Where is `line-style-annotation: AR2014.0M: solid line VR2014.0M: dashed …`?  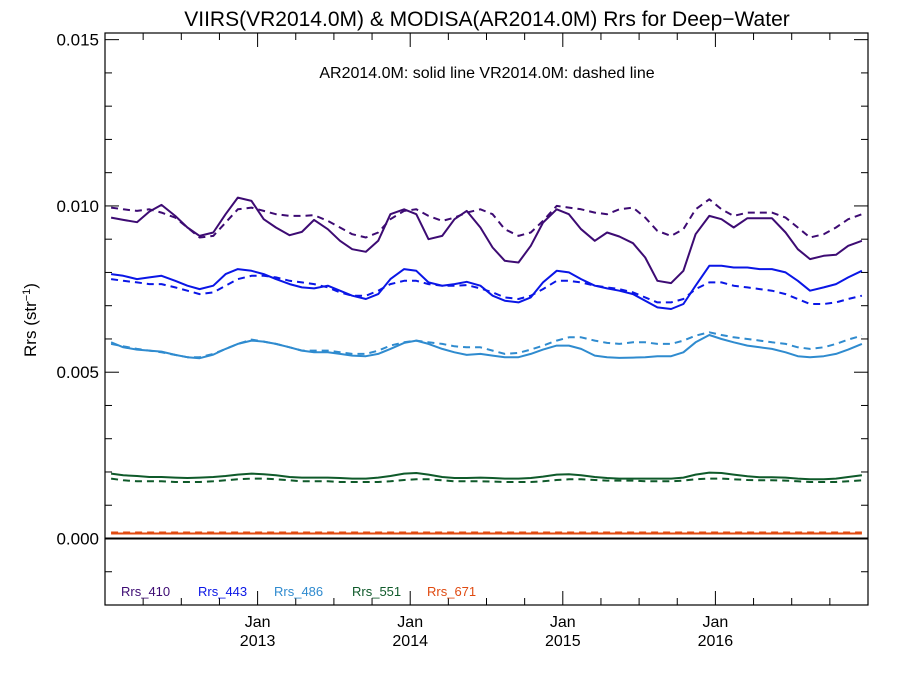
line-style-annotation: AR2014.0M: solid line VR2014.0M: dashed … is located at coordinates (486, 73).